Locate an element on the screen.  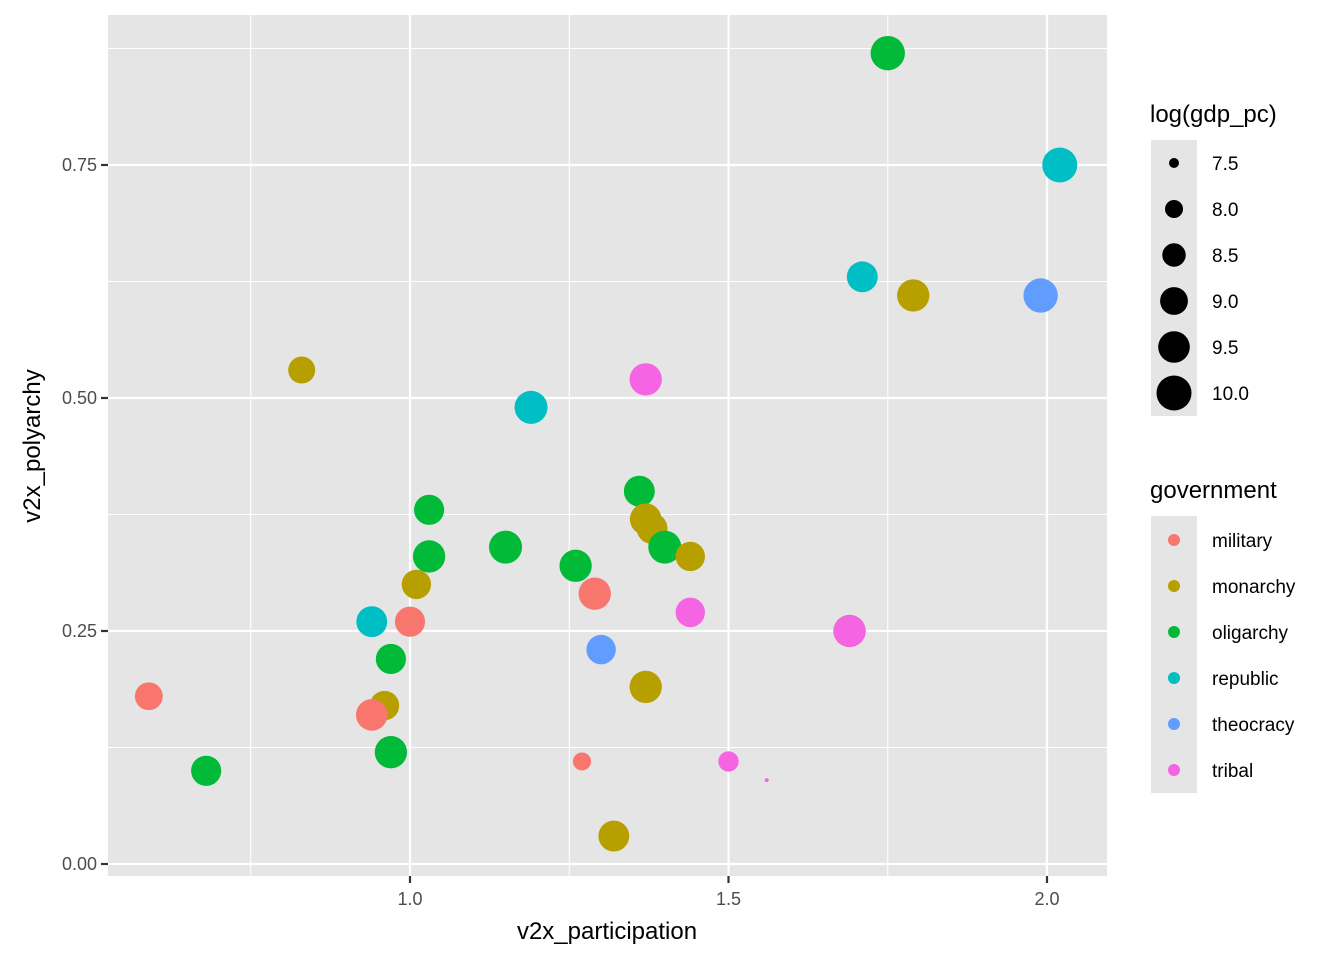
color-legend-key-icon-theocracy is located at coordinates (1174, 724).